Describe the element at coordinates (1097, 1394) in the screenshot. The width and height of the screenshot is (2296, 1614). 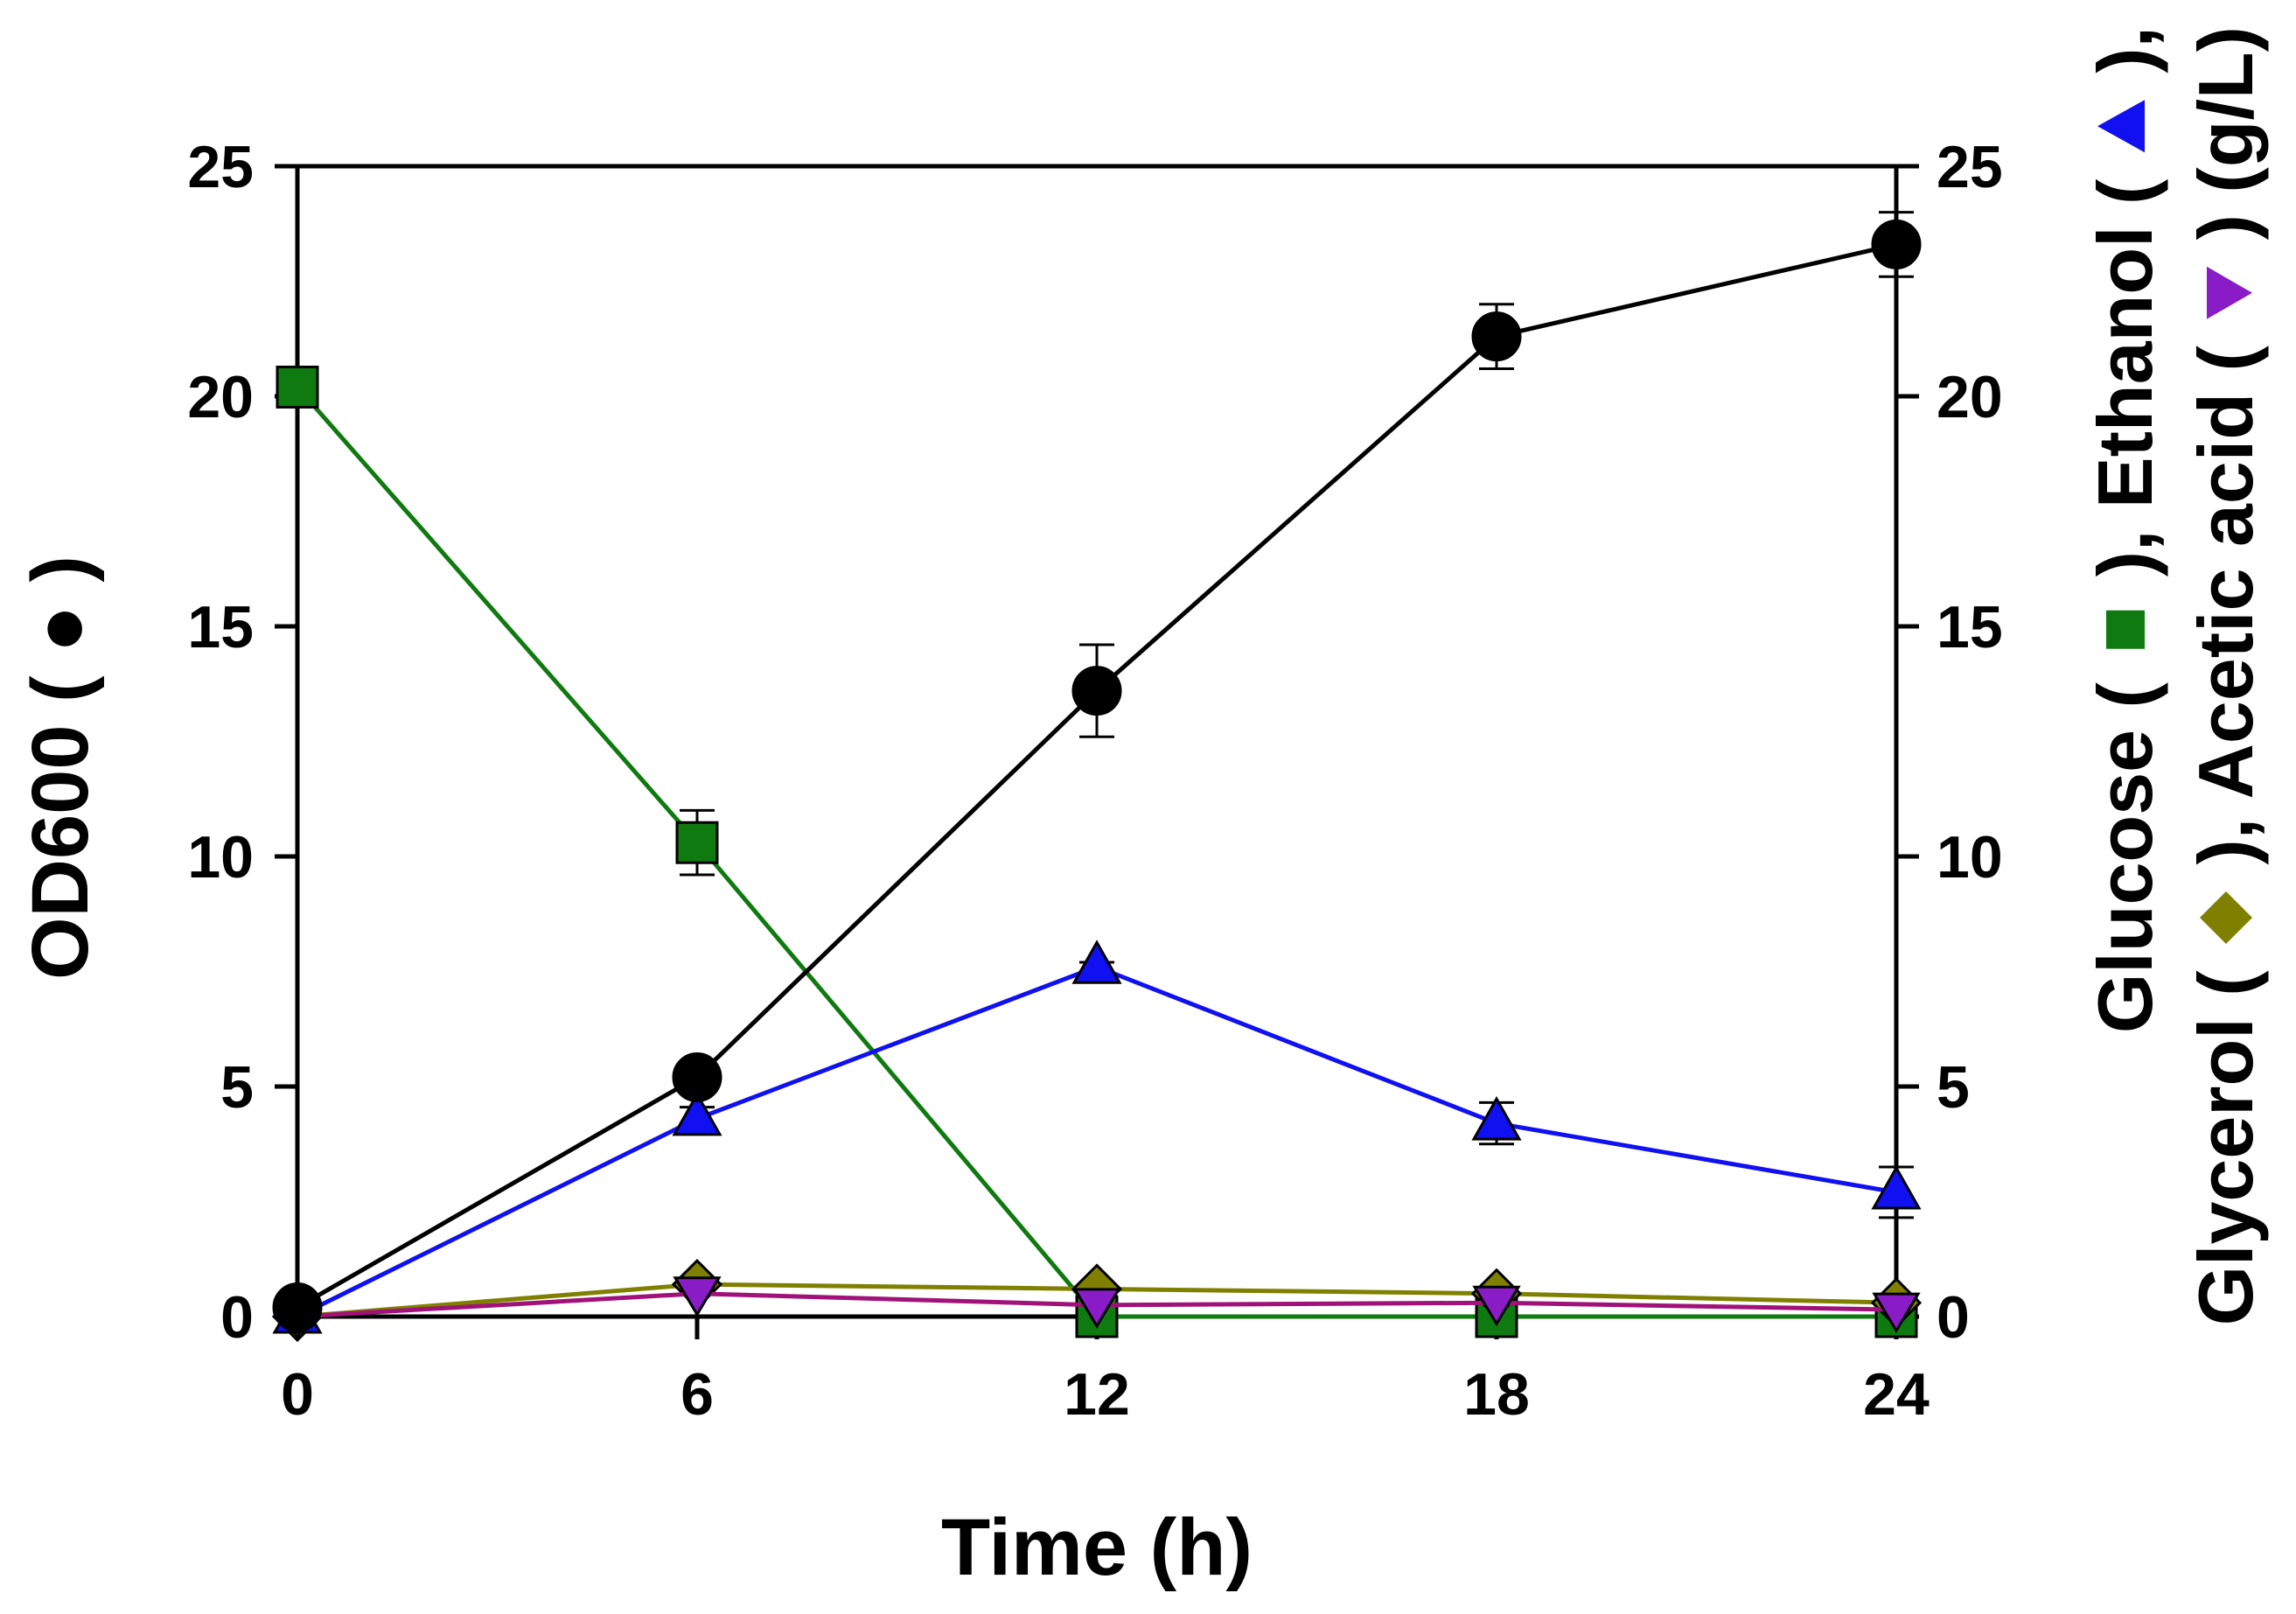
I see `x-tick-label: 12` at that location.